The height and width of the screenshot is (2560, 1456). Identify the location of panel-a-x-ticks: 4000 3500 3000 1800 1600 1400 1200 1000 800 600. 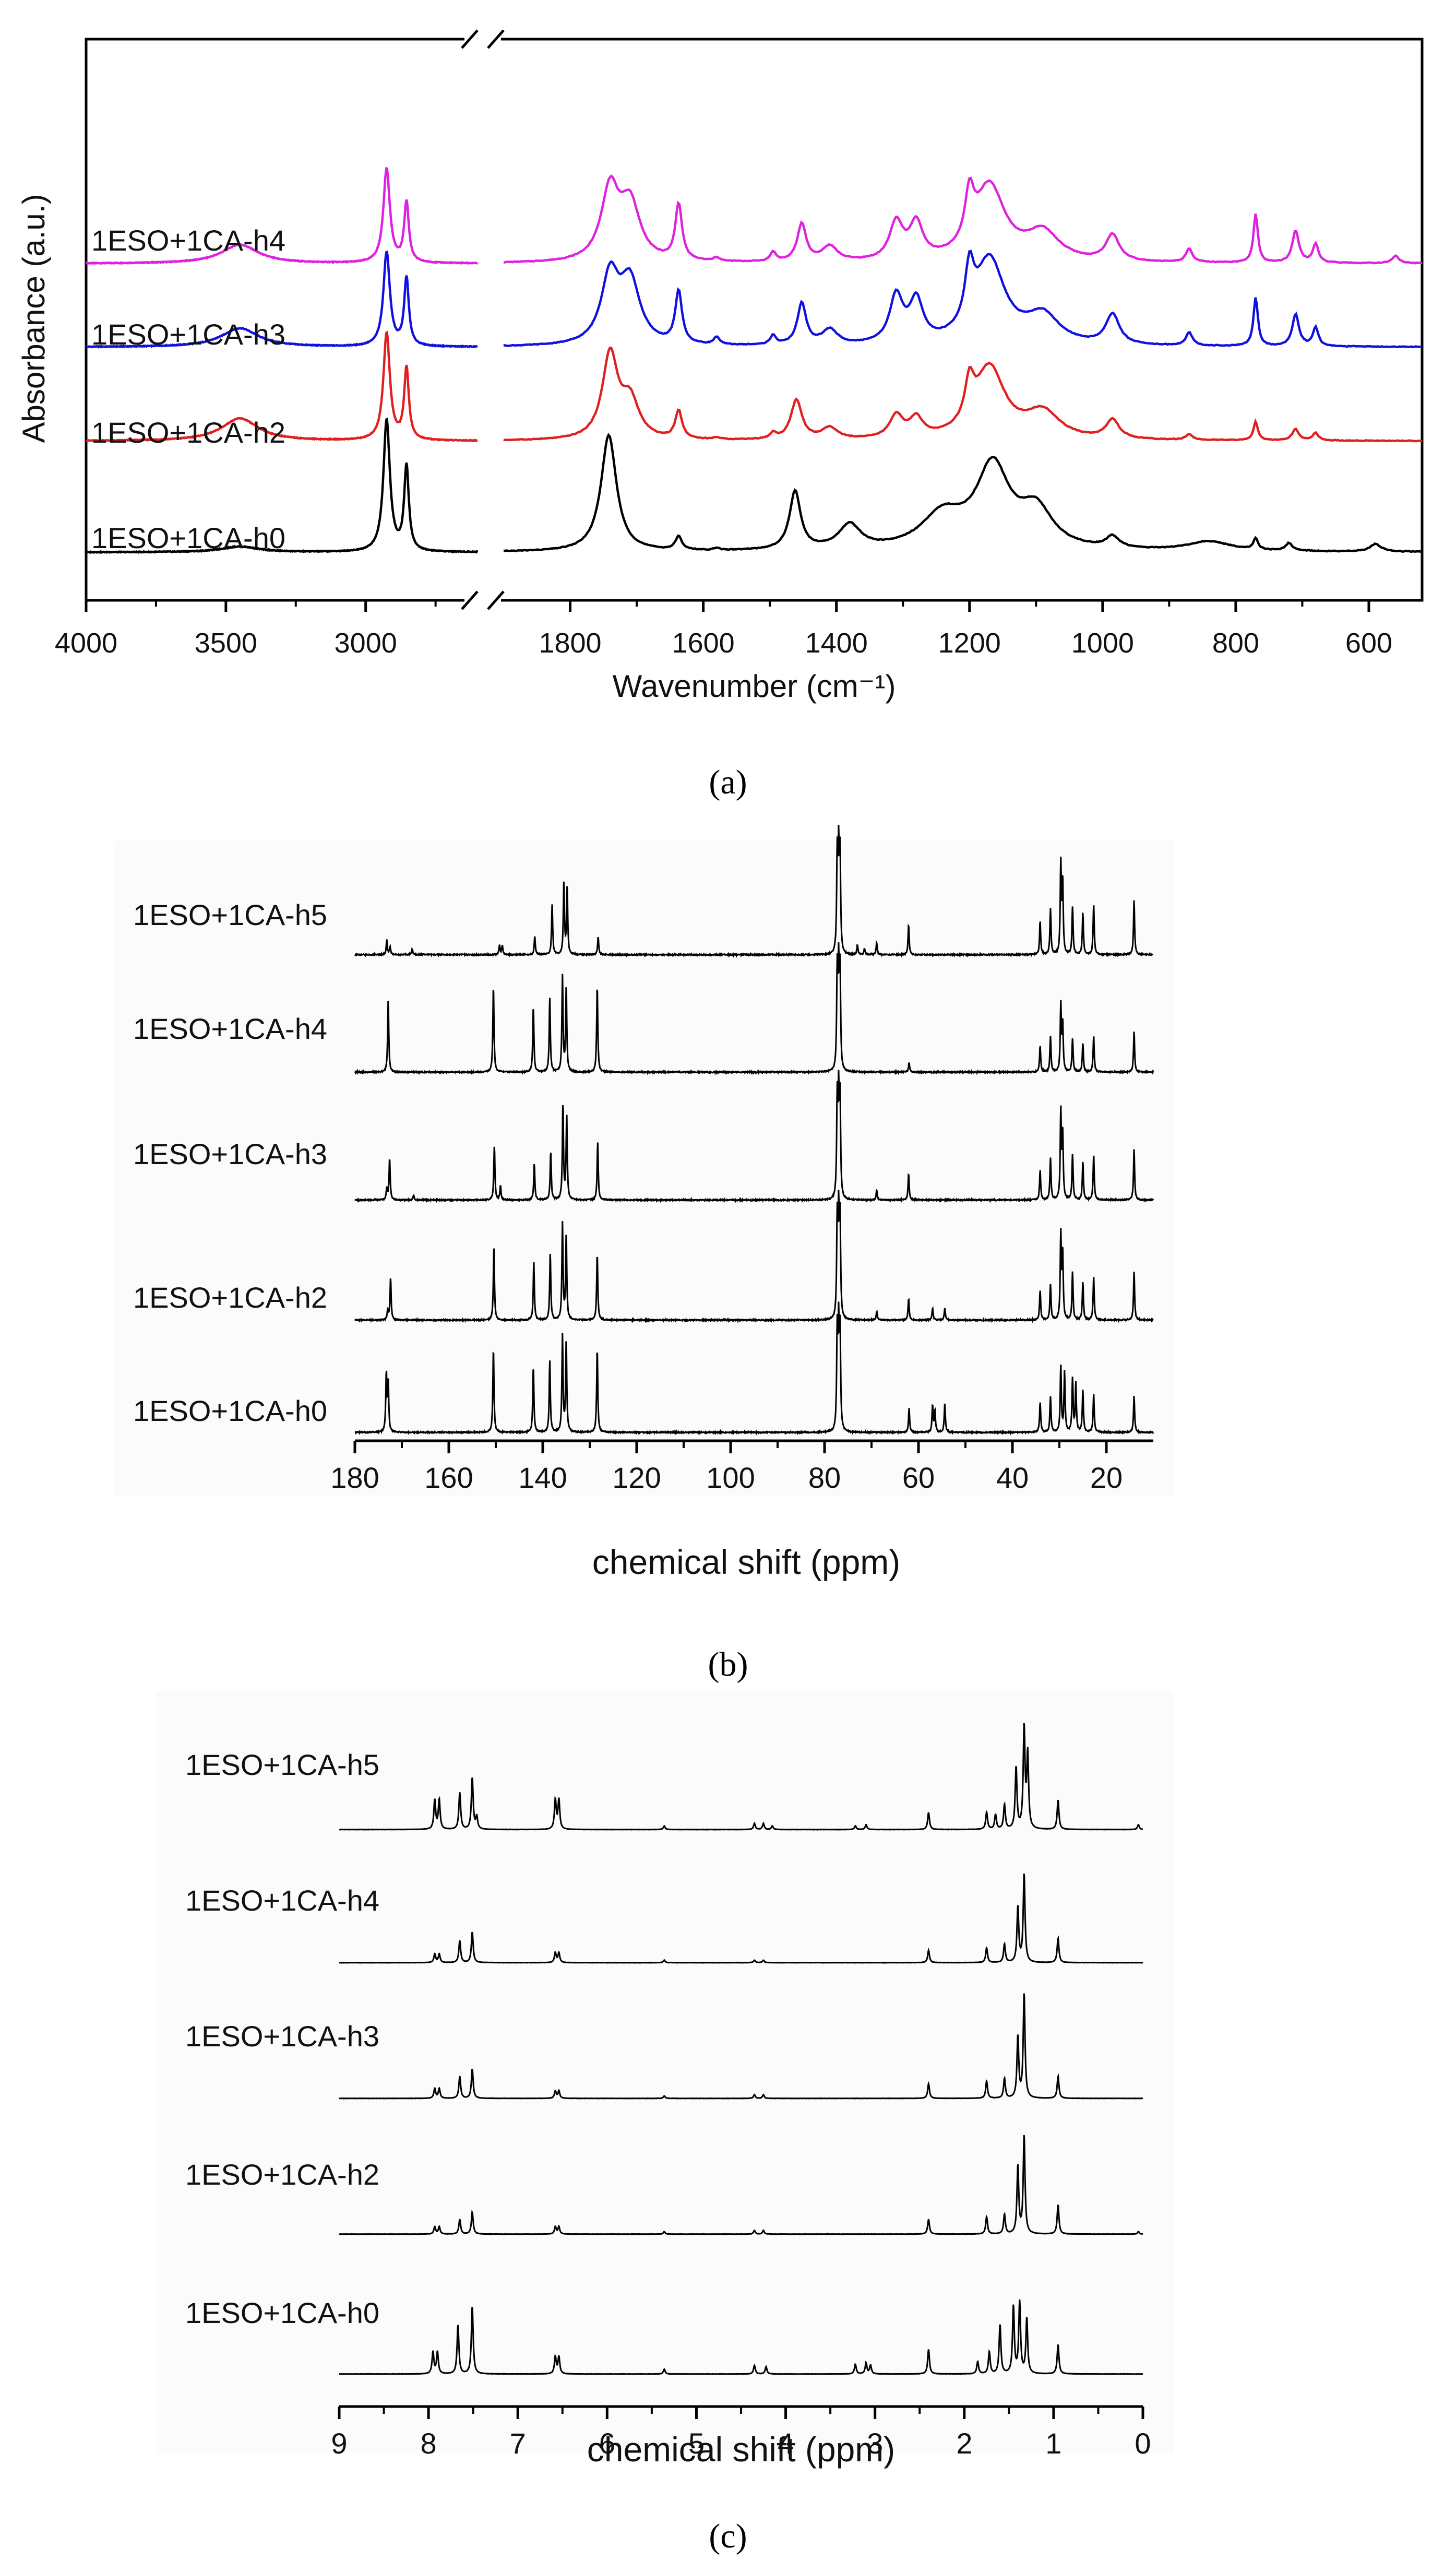
(723, 629).